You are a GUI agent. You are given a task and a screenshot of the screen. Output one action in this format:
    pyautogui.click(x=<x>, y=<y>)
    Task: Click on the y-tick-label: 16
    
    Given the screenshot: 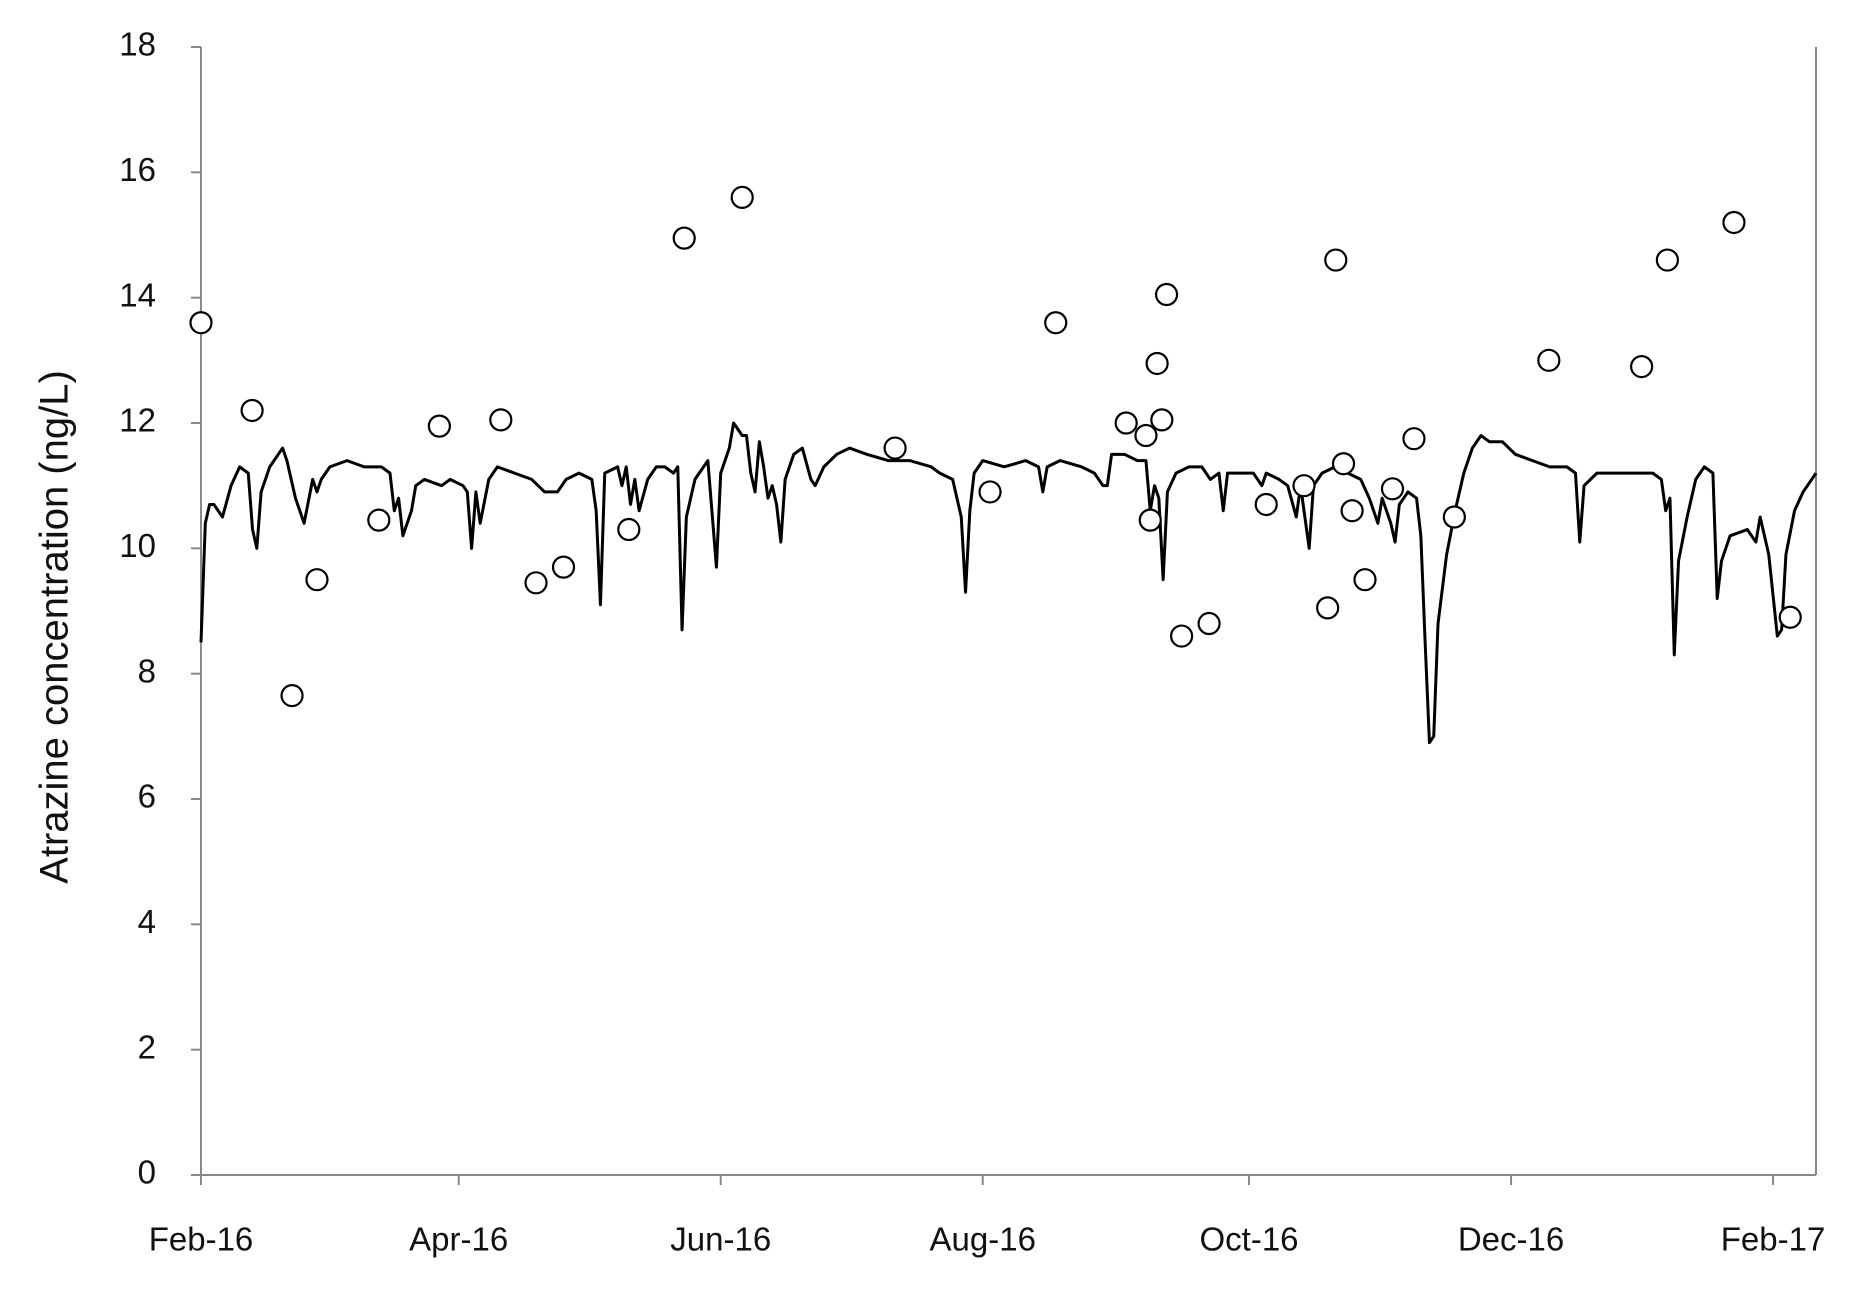 What is the action you would take?
    pyautogui.click(x=137, y=169)
    